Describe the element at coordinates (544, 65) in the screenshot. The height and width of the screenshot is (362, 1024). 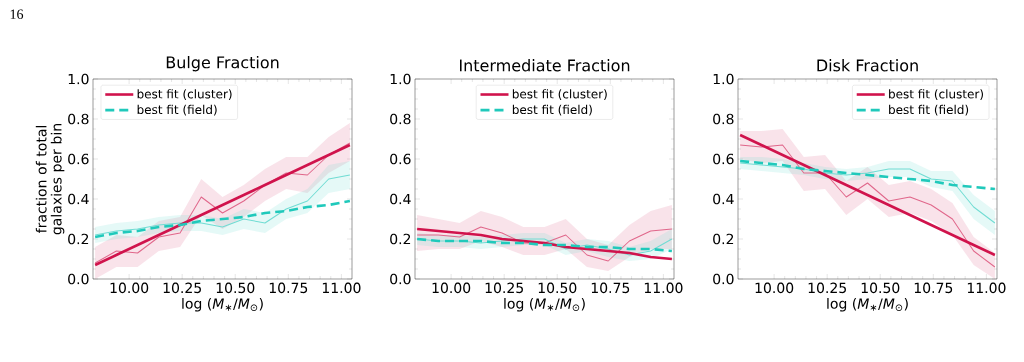
I see `chart-title: Intermediate Fraction` at that location.